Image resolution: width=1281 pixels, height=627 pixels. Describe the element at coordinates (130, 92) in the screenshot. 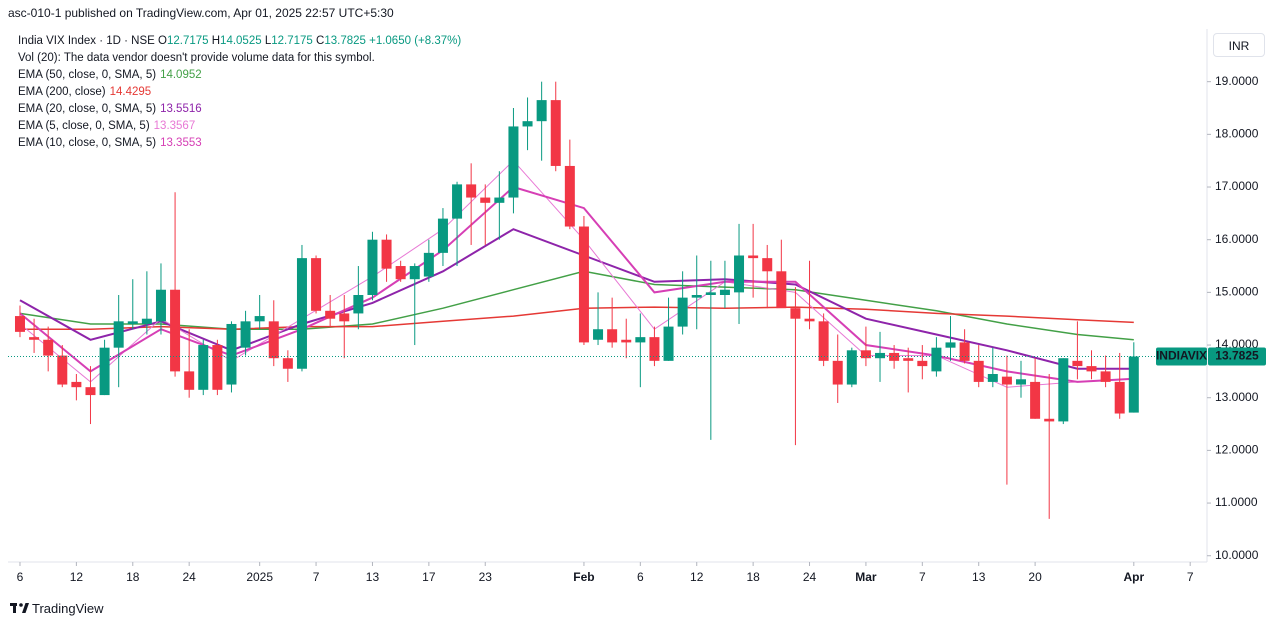

I see `legend-value: 14.4295` at that location.